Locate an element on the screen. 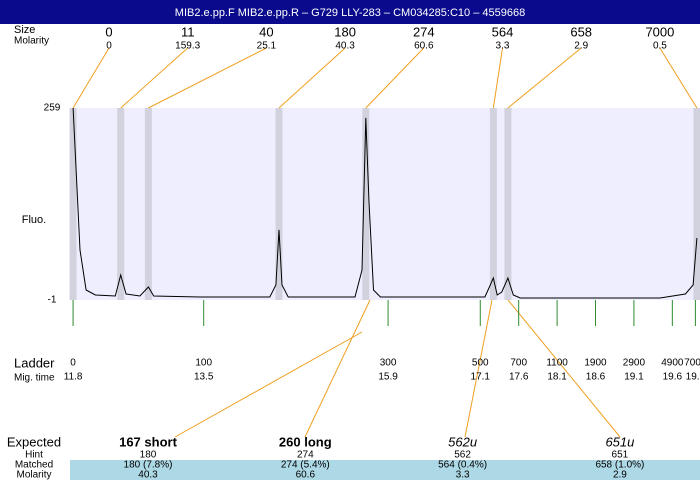  peak-molarity: 25.1 is located at coordinates (267, 46).